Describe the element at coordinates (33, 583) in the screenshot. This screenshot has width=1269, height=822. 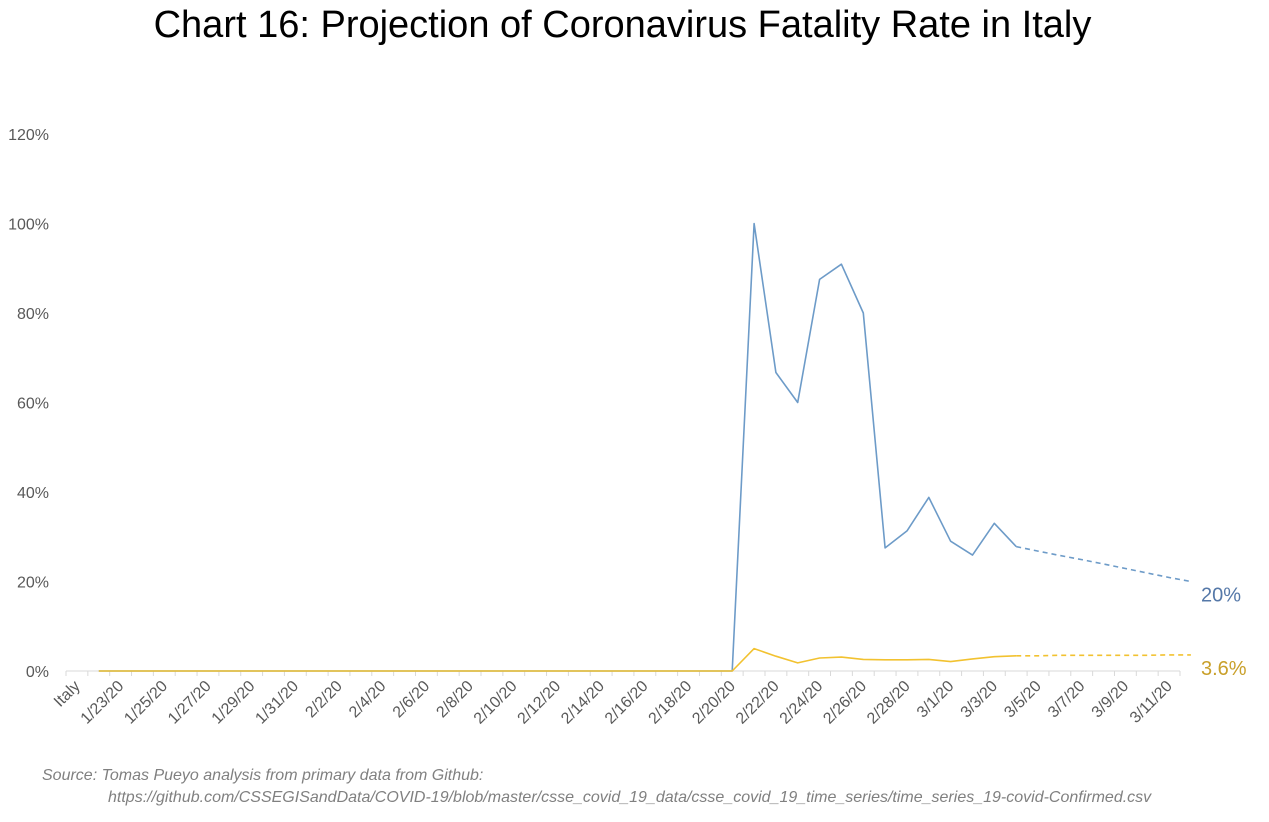
I see `y-tick-label: 20%` at that location.